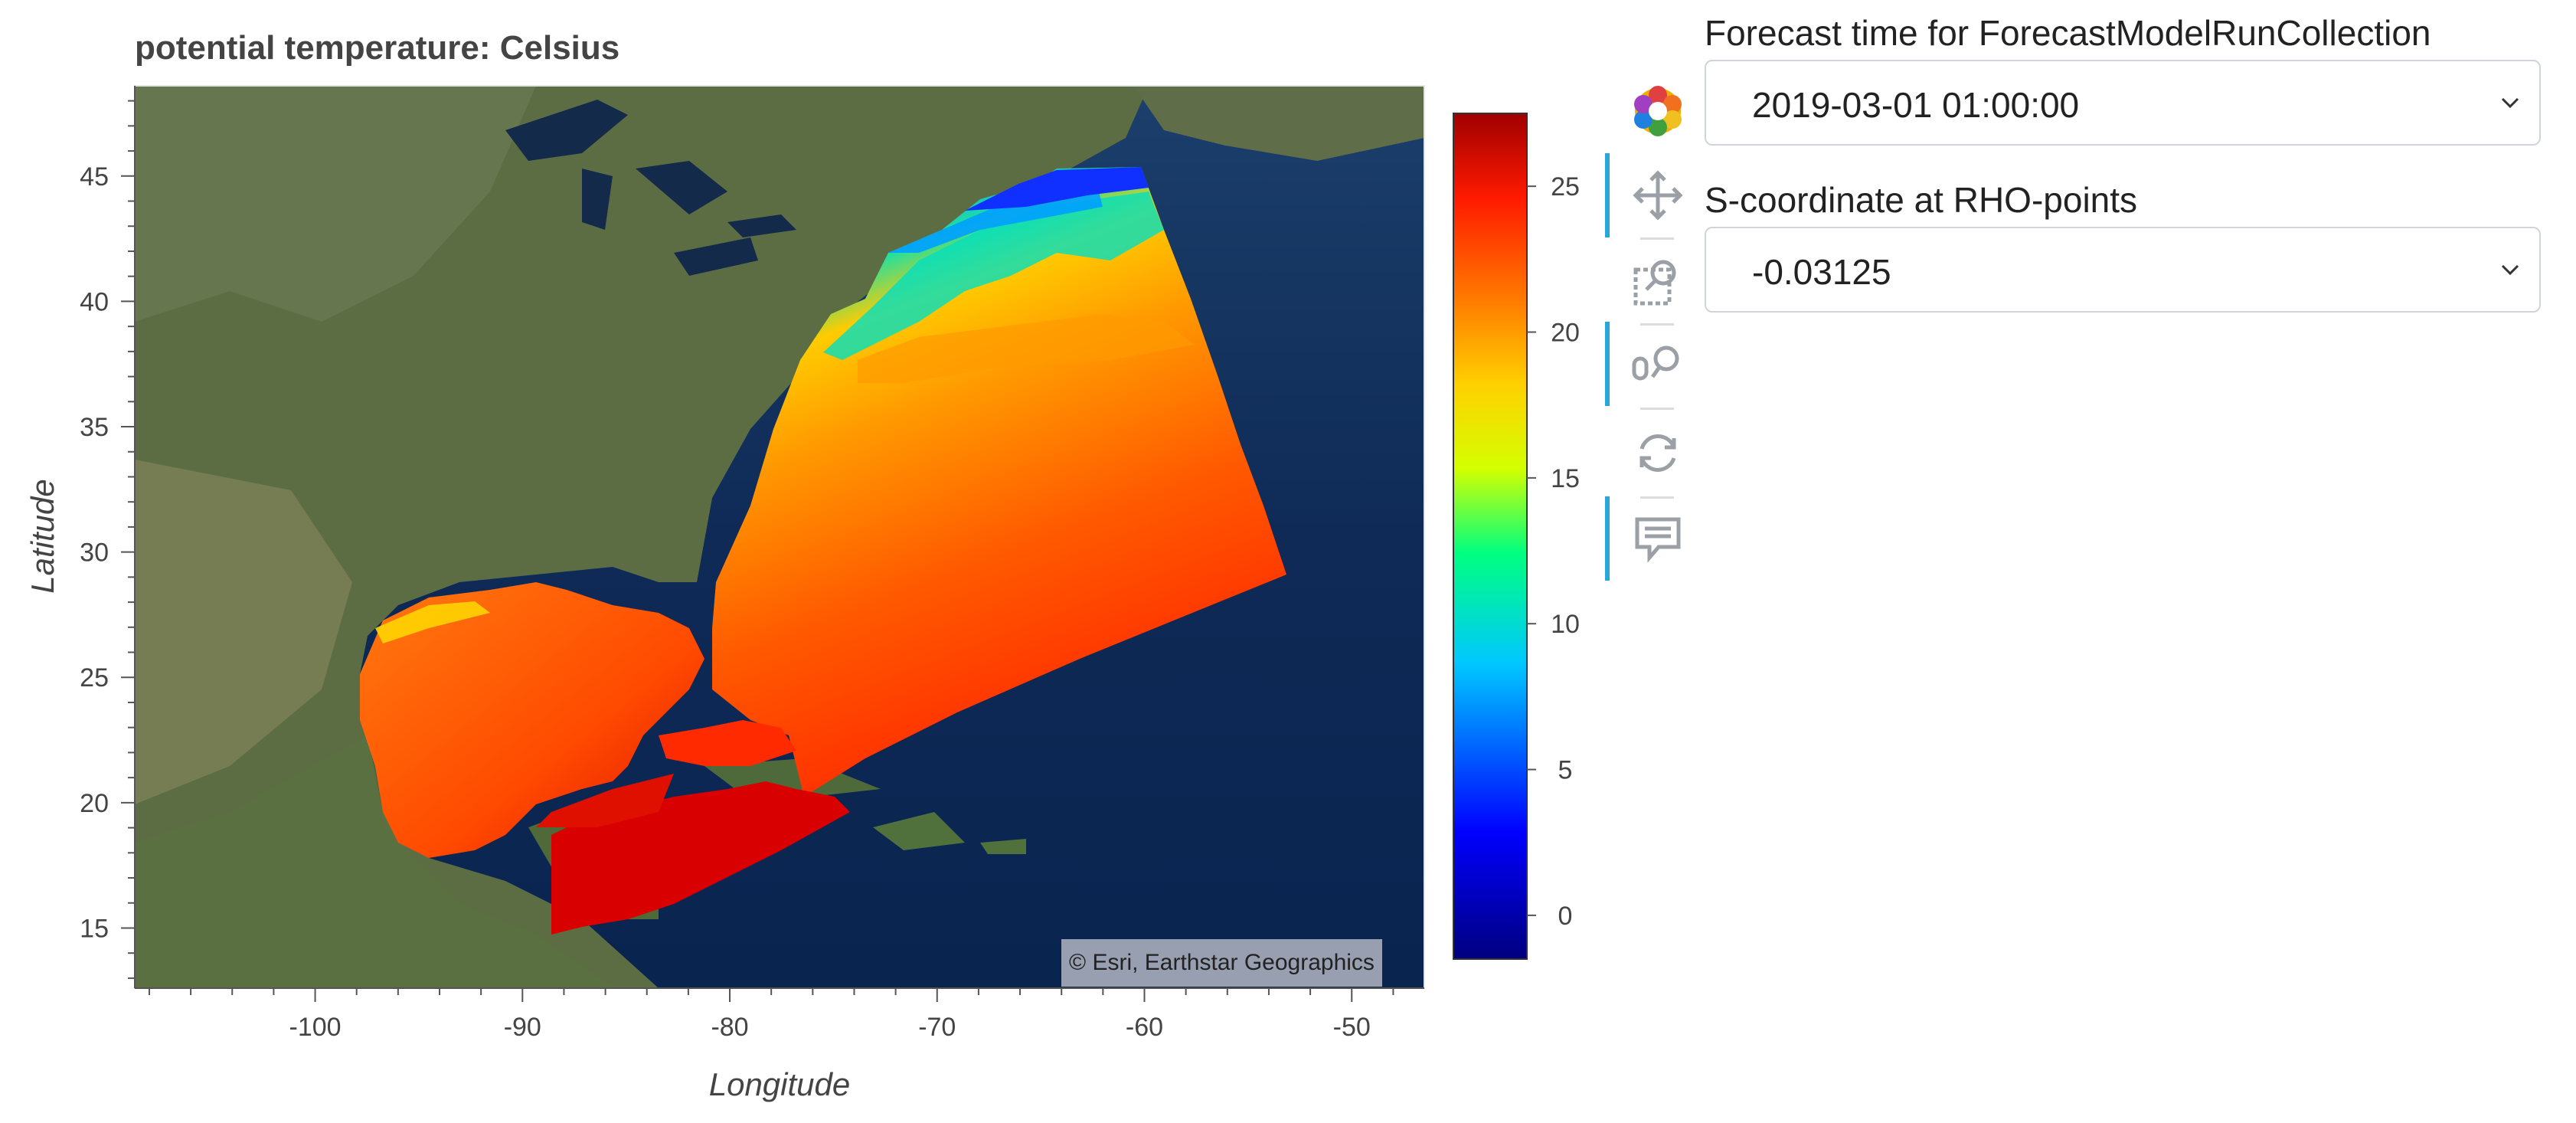 This screenshot has width=2576, height=1123. Describe the element at coordinates (108, 537) in the screenshot. I see `y-axis: 15 20 25 30 35 40 45` at that location.